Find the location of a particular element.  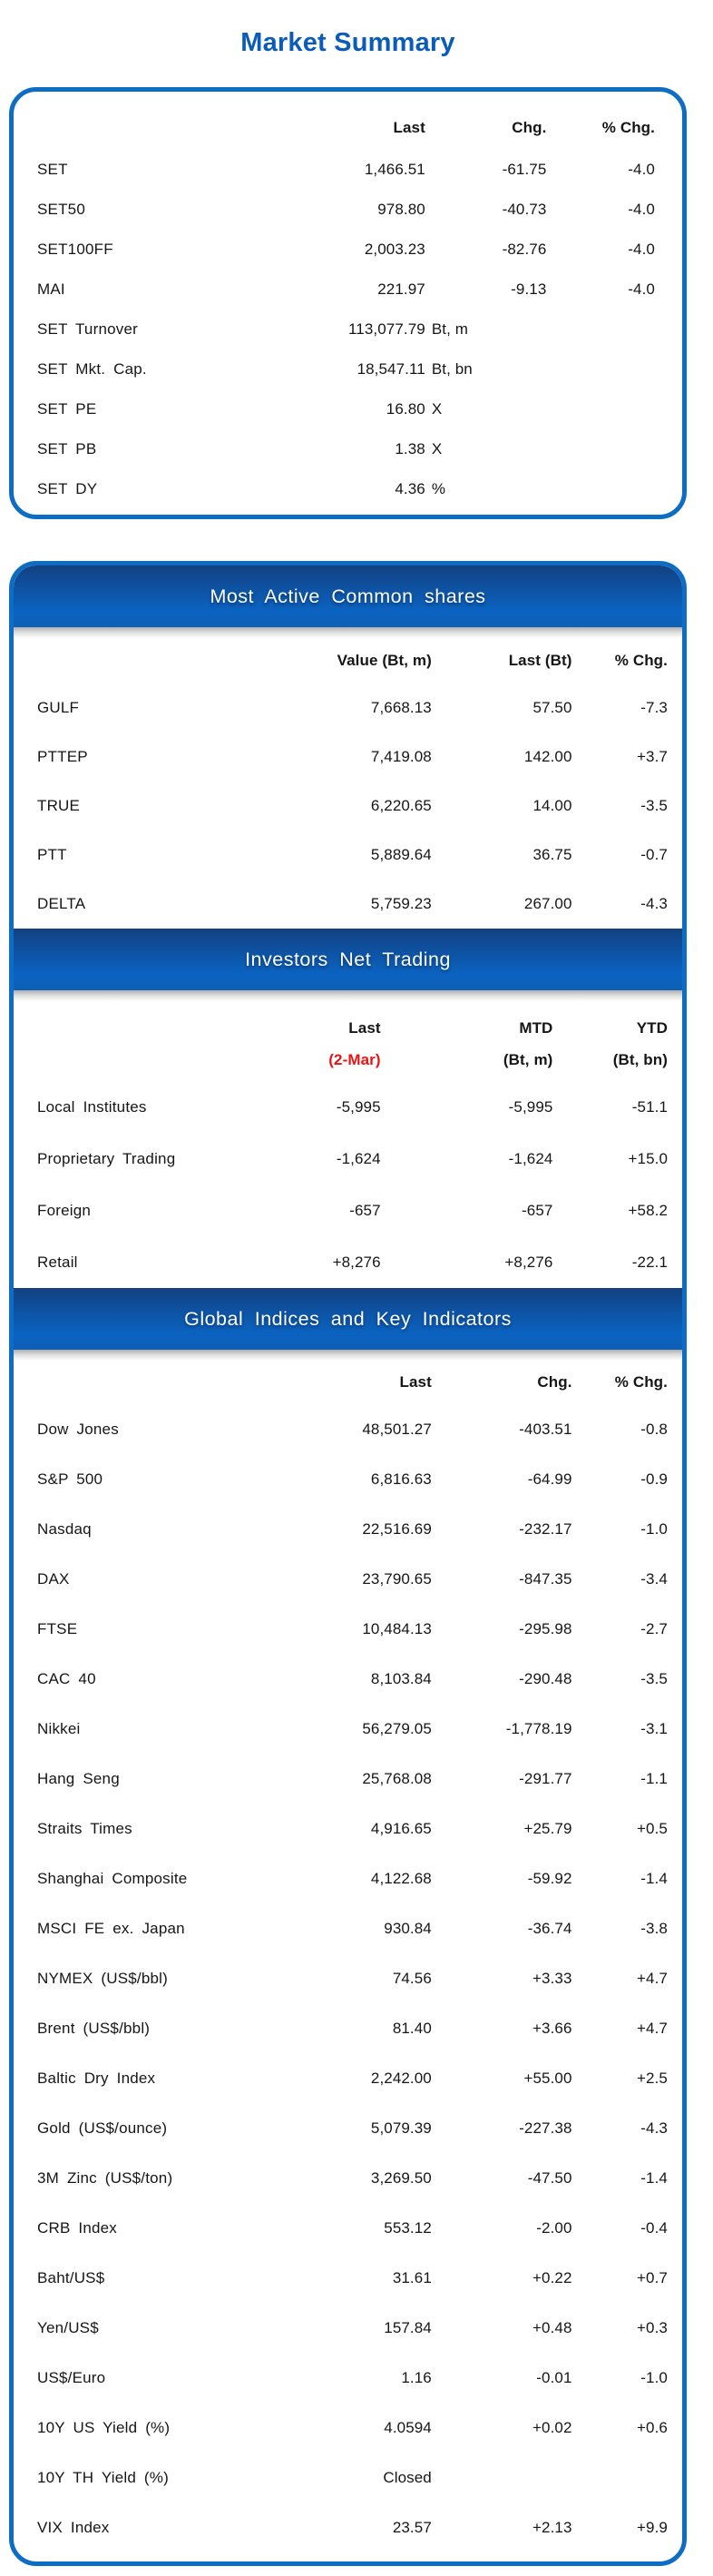

table-subheader-row: (2-Mar) (Bt, m) (Bt, bn) is located at coordinates (349, 1060).